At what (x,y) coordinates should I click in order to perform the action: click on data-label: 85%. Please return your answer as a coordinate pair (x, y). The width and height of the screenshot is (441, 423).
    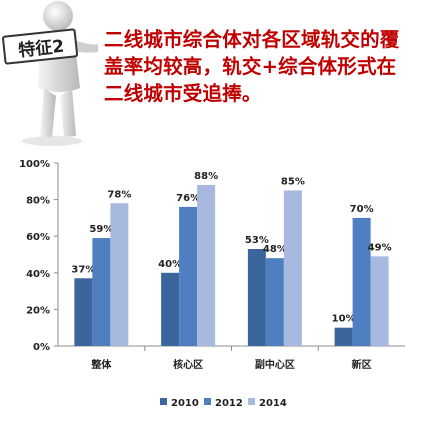
    Looking at the image, I should click on (293, 181).